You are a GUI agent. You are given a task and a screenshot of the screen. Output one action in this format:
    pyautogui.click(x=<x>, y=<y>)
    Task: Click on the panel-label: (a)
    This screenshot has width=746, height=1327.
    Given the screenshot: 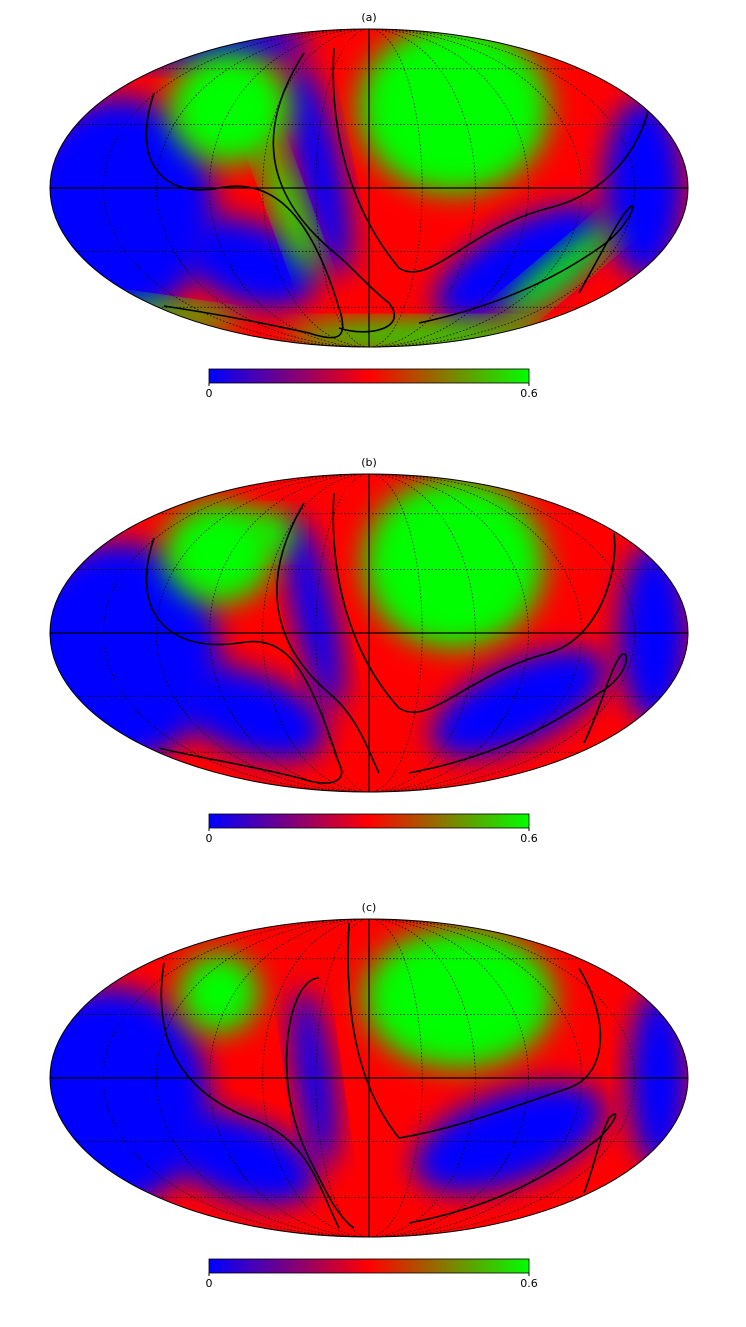 What is the action you would take?
    pyautogui.click(x=368, y=17)
    